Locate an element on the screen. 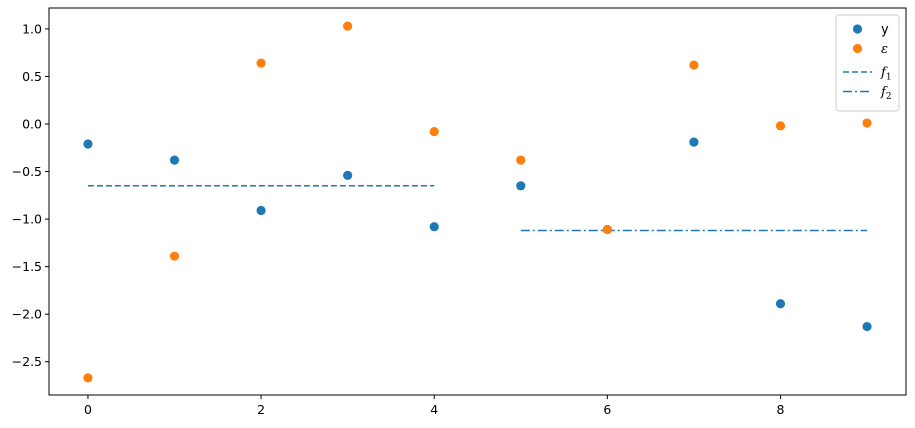 Image resolution: width=915 pixels, height=428 pixels. y-tick-label: −2.0 is located at coordinates (27, 314).